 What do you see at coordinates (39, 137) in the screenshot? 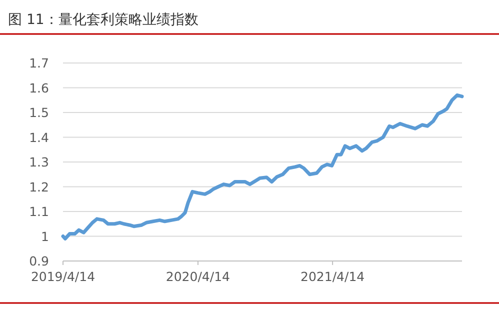
I see `y-tick-label: 1.4` at bounding box center [39, 137].